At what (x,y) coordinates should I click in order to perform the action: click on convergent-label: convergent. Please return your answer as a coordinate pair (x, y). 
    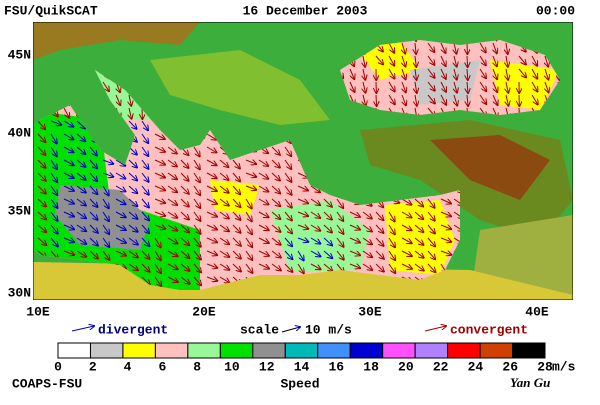
    Looking at the image, I should click on (489, 329).